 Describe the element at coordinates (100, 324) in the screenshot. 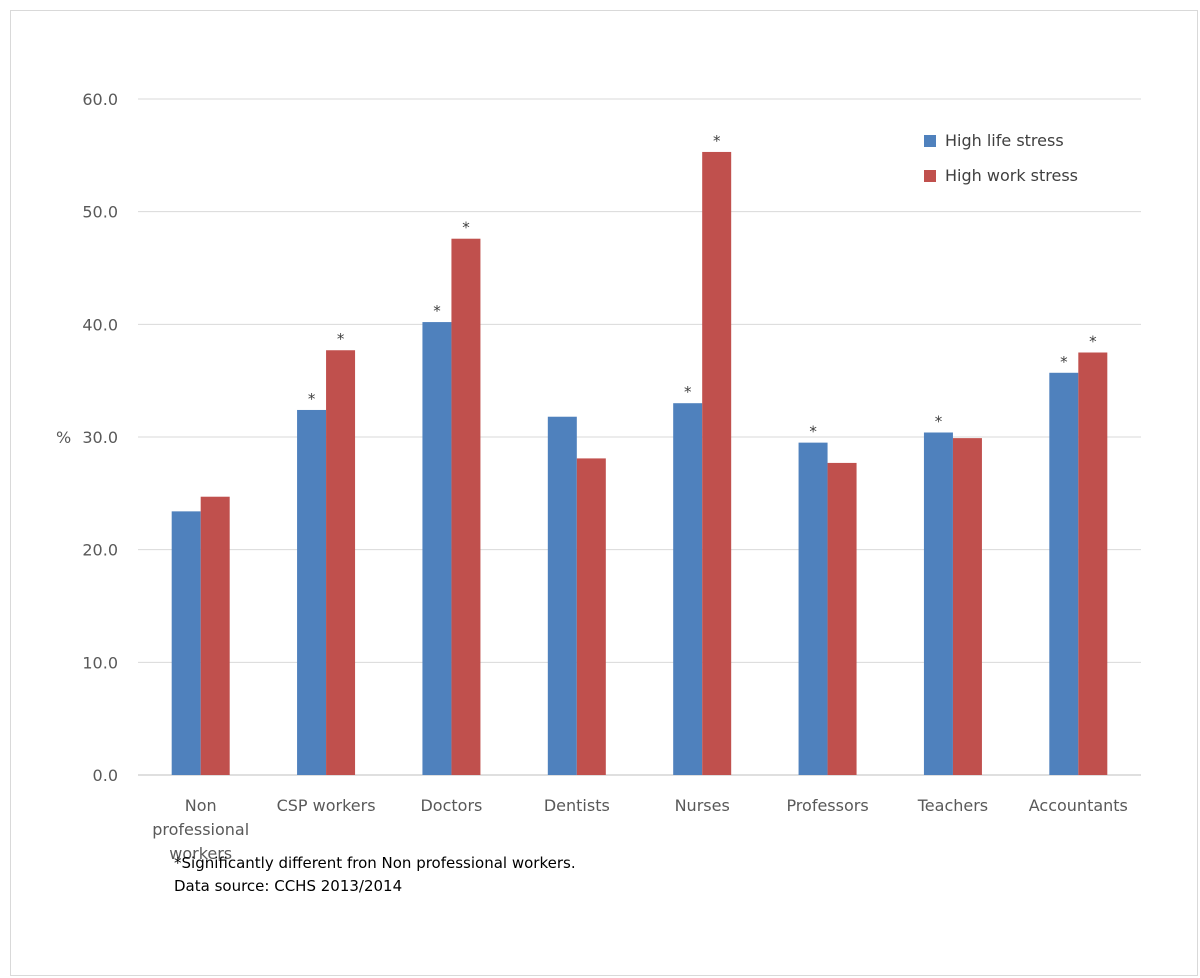

I see `y-tick-label: 40.0` at that location.